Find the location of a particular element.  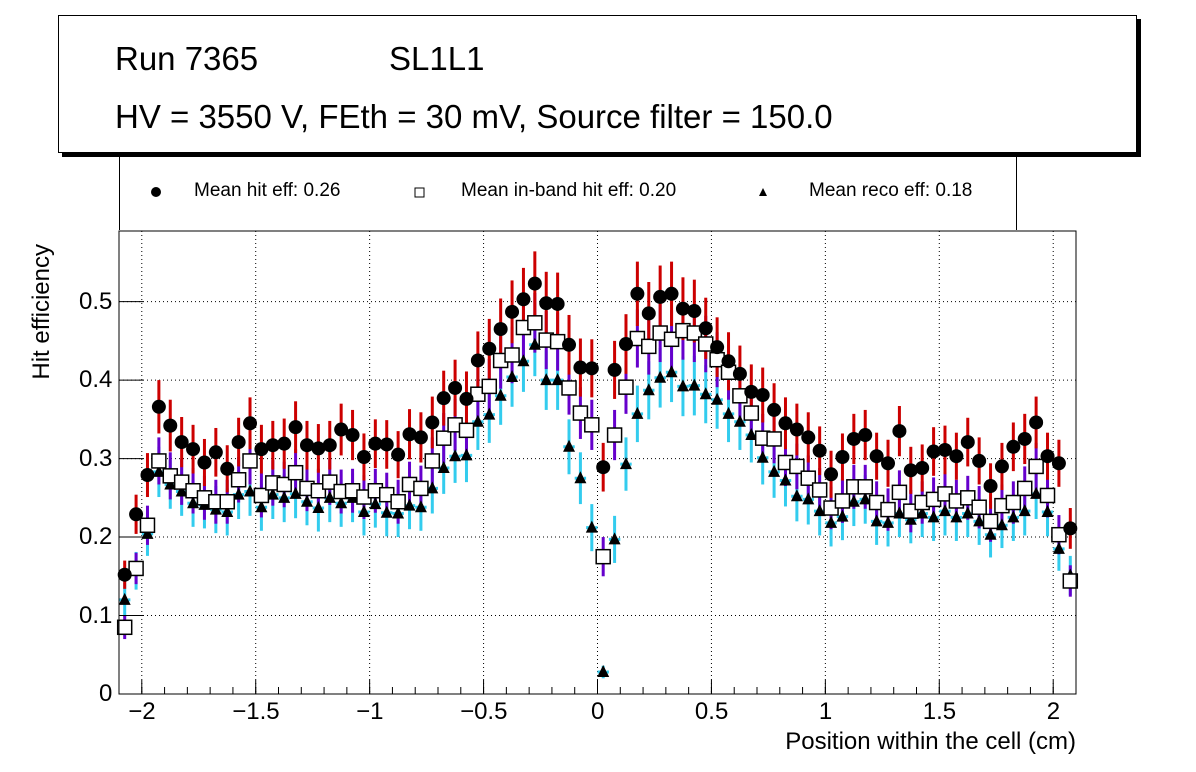

x-tick-label: 2 is located at coordinates (1053, 711).